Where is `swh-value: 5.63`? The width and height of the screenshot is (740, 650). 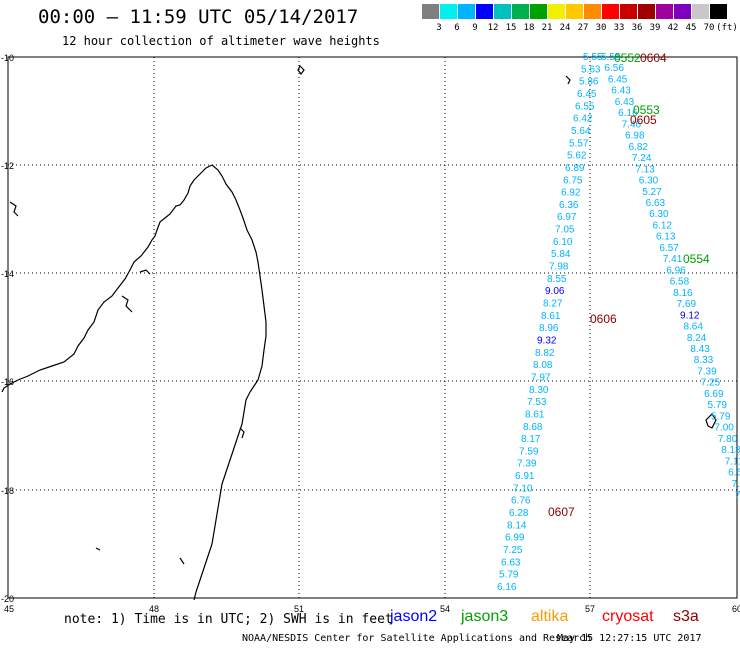 swh-value: 5.63 is located at coordinates (591, 69).